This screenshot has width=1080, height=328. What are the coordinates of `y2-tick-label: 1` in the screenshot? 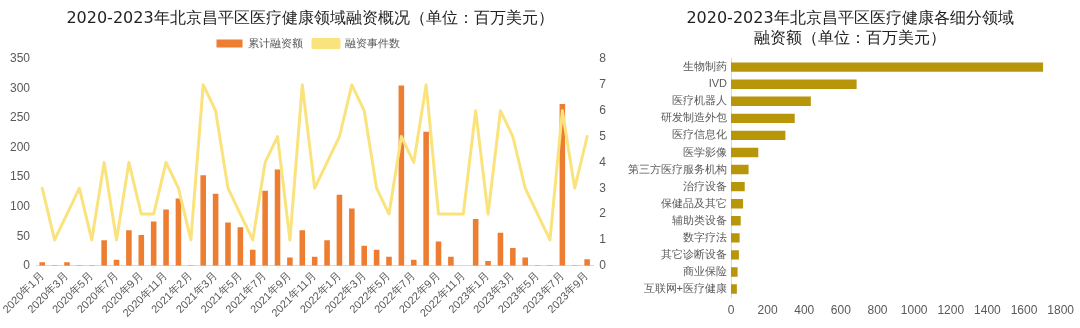 It's located at (603, 239).